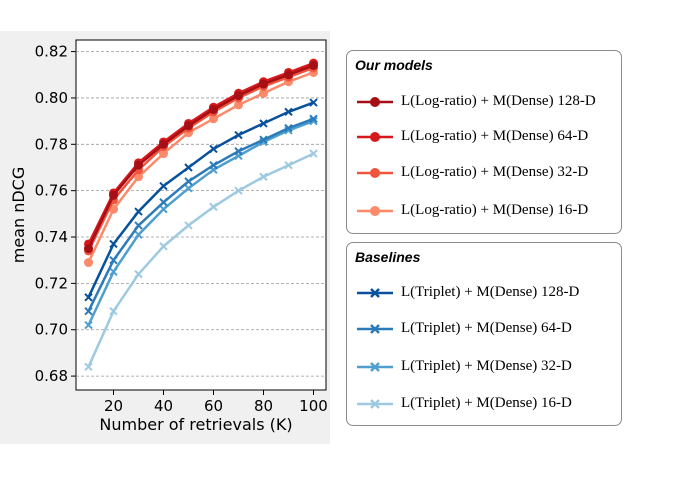 The width and height of the screenshot is (675, 477). Describe the element at coordinates (51, 237) in the screenshot. I see `y-tick-label: 0.74` at that location.